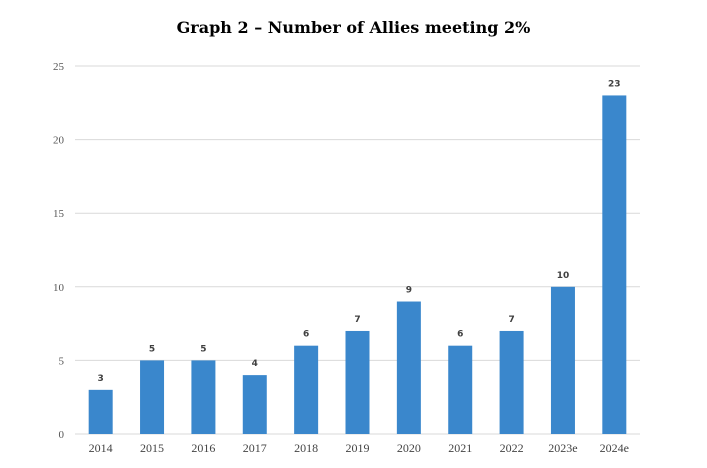 This screenshot has width=707, height=468. I want to click on x-tick-label: 2014, so click(101, 448).